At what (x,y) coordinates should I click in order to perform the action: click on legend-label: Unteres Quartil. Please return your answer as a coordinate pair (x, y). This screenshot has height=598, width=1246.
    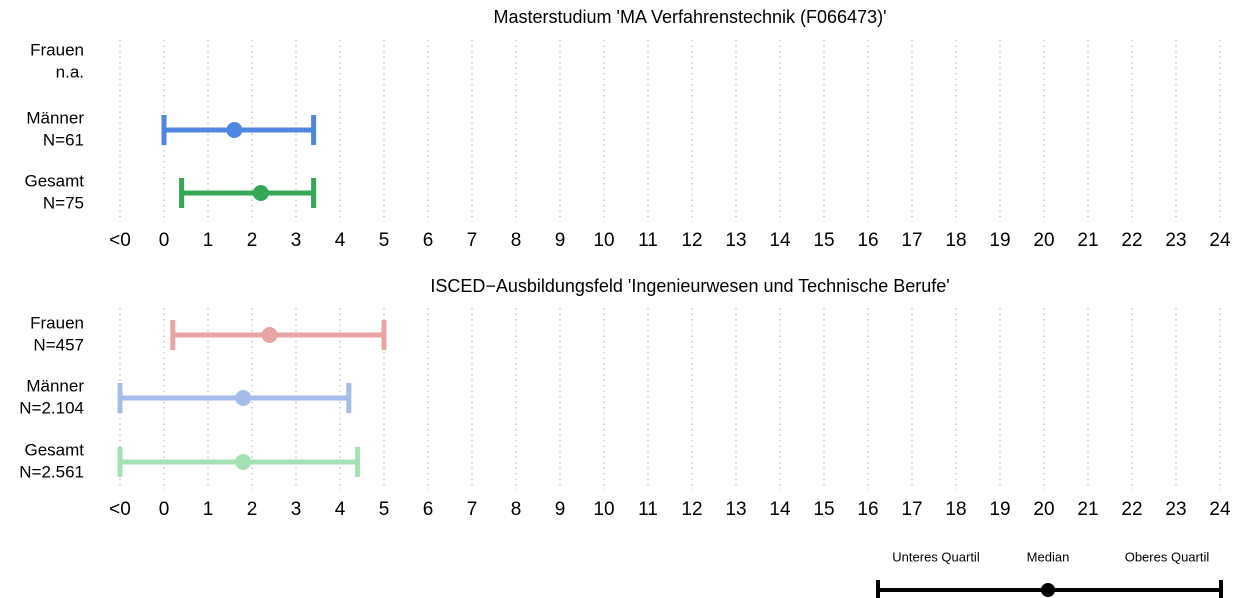
    Looking at the image, I should click on (936, 556).